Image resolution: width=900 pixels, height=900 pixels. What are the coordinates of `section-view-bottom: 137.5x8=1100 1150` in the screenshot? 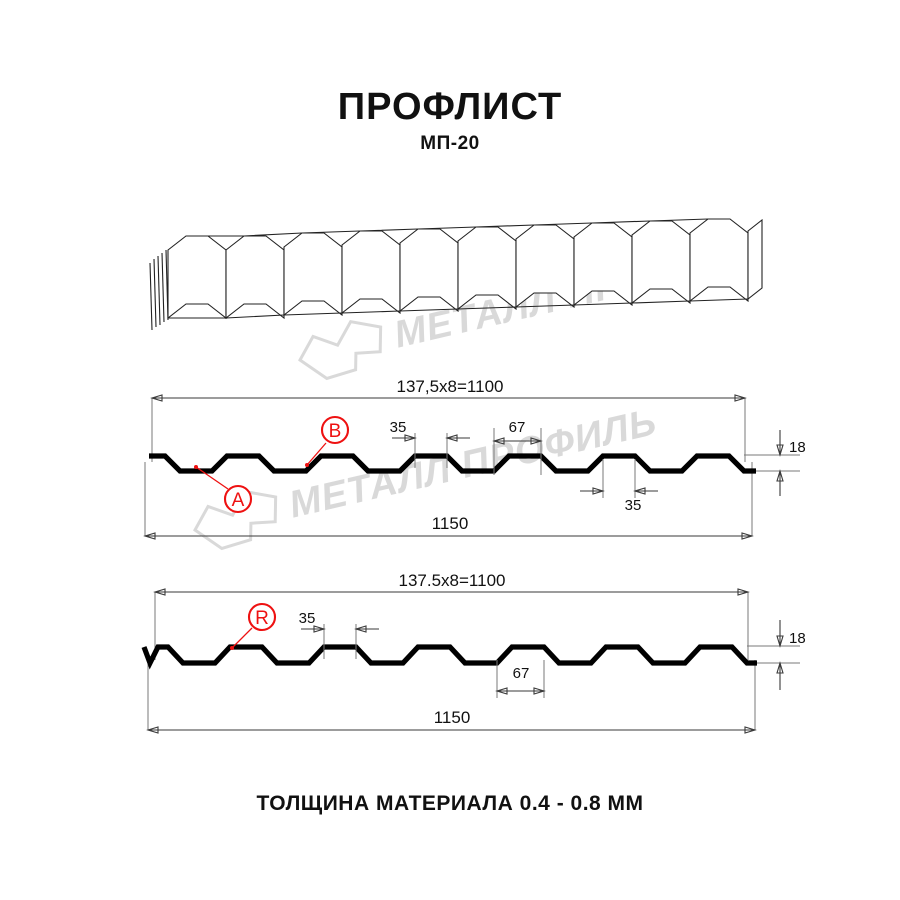 It's located at (473, 652).